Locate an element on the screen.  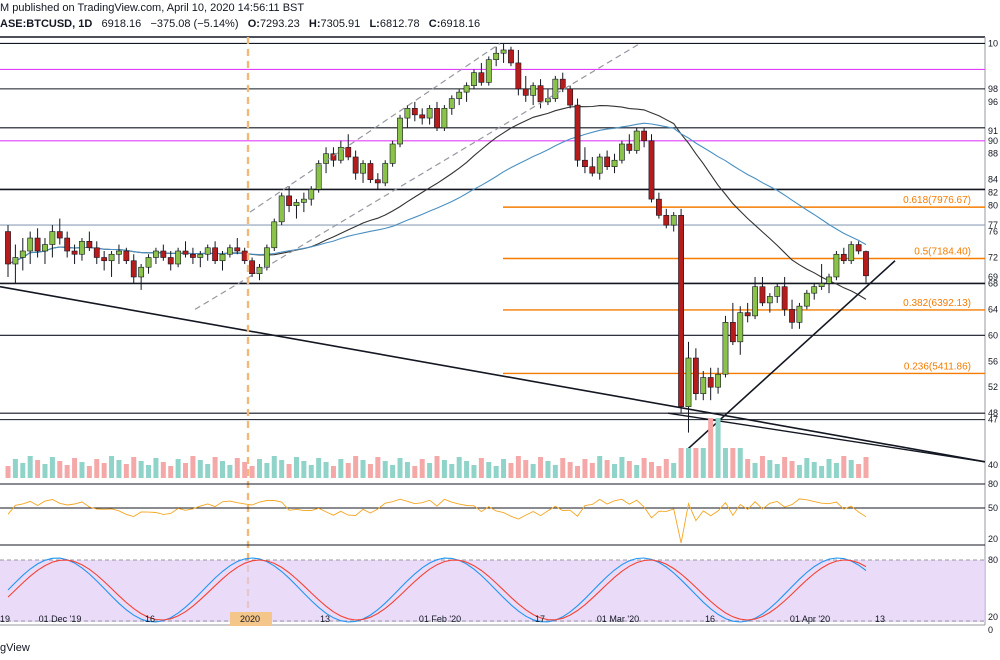
close-label: C: is located at coordinates (434, 24).